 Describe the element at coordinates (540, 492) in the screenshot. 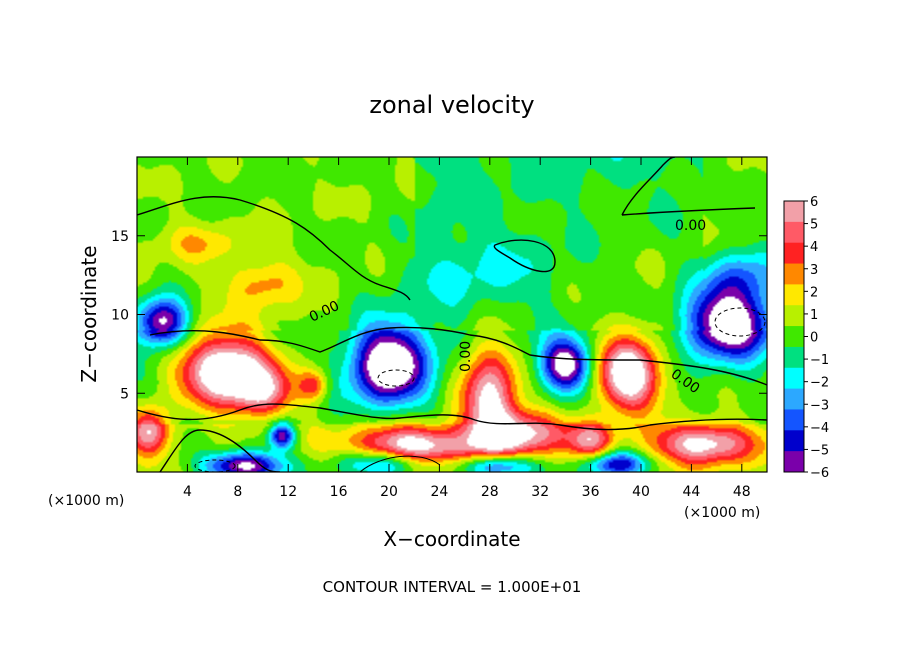

I see `x-tick-label: 32` at that location.